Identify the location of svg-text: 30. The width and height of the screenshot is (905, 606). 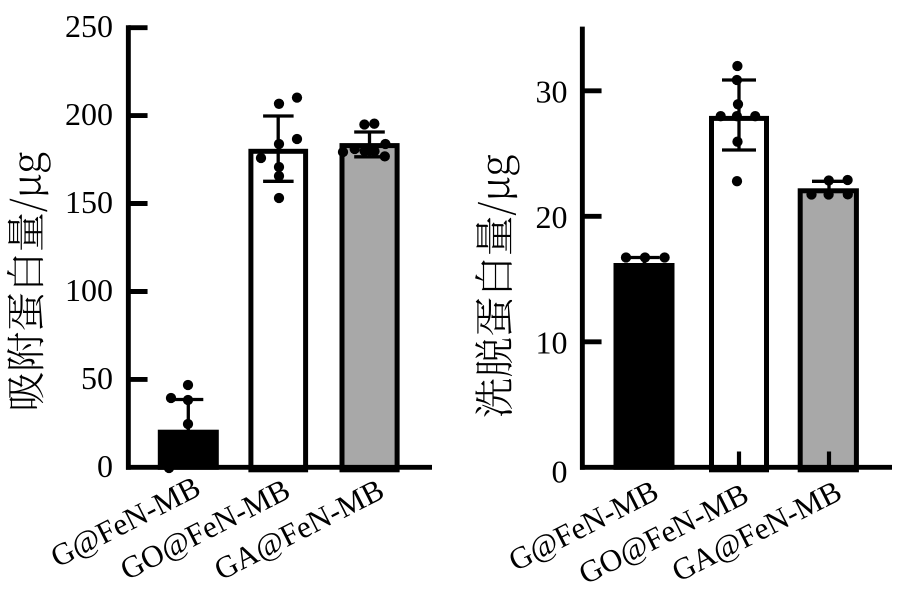
(552, 92).